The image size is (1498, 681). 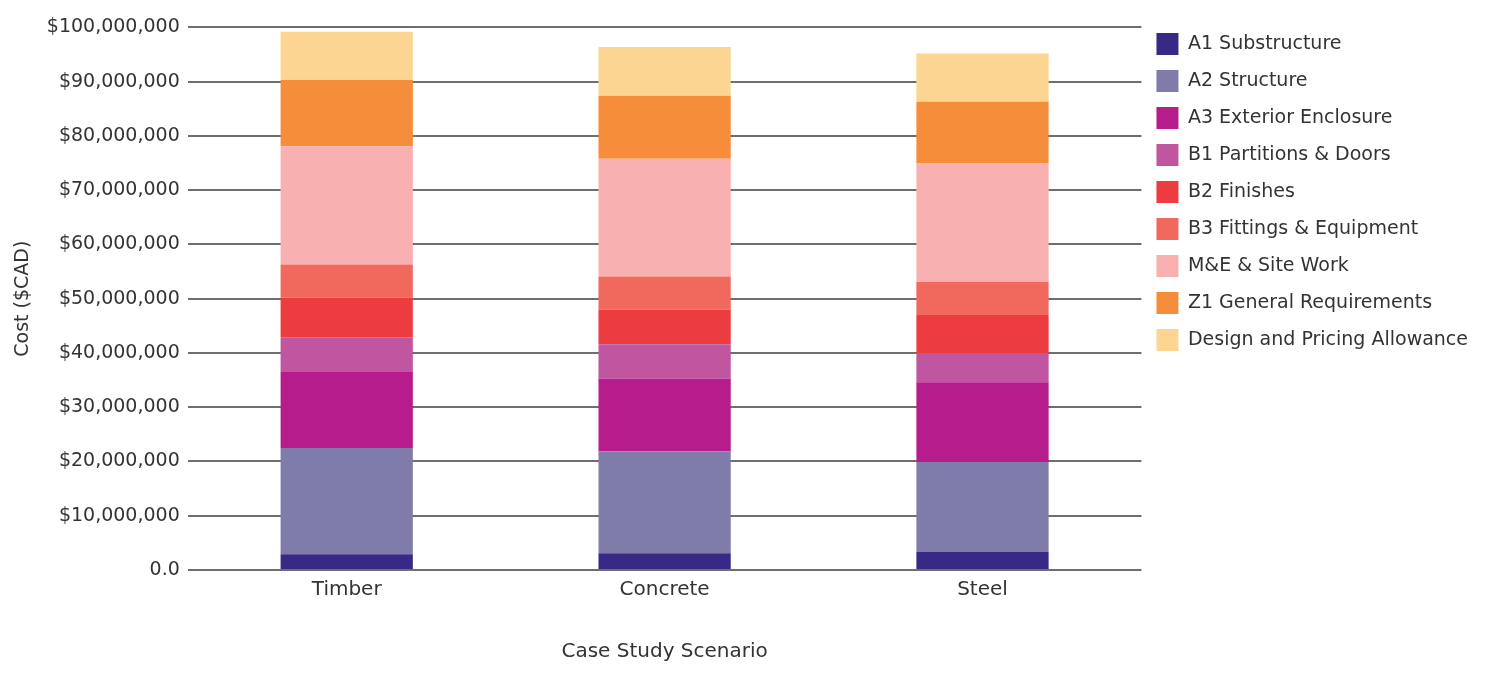 What do you see at coordinates (982, 588) in the screenshot?
I see `x-tick-label: Steel` at bounding box center [982, 588].